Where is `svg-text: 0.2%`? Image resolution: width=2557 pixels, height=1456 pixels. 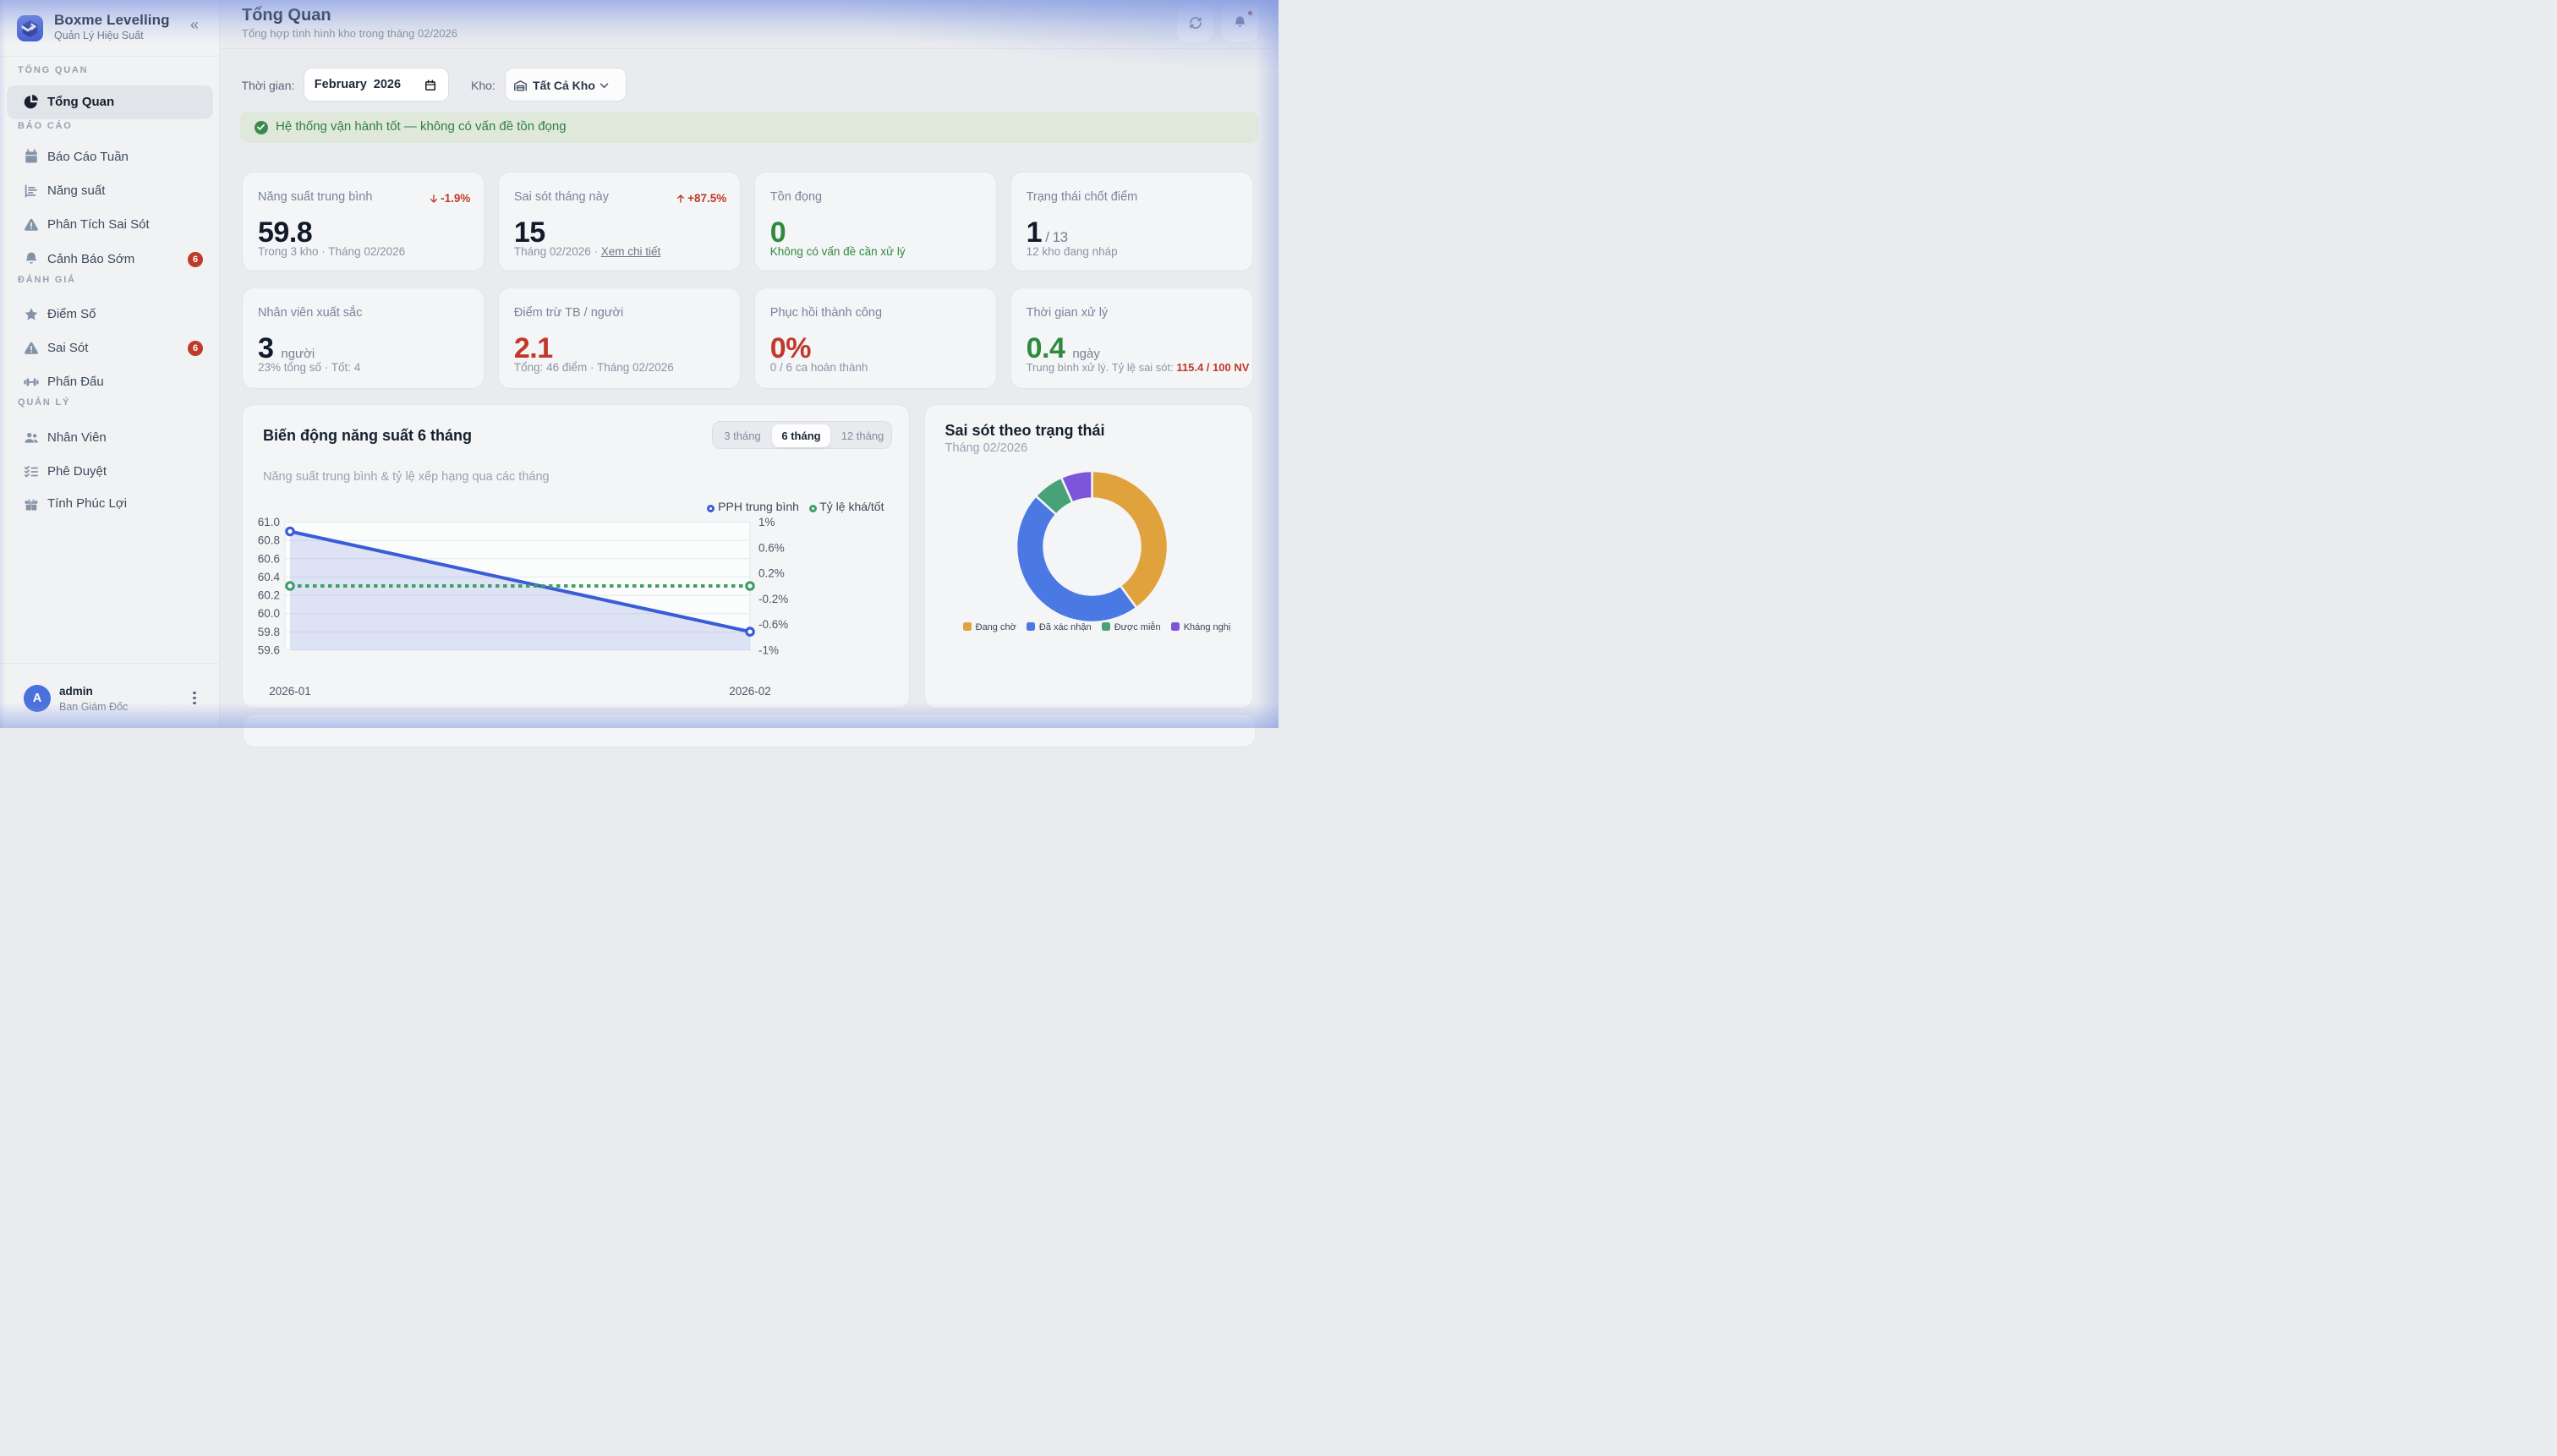
svg-text: 0.2% is located at coordinates (771, 573).